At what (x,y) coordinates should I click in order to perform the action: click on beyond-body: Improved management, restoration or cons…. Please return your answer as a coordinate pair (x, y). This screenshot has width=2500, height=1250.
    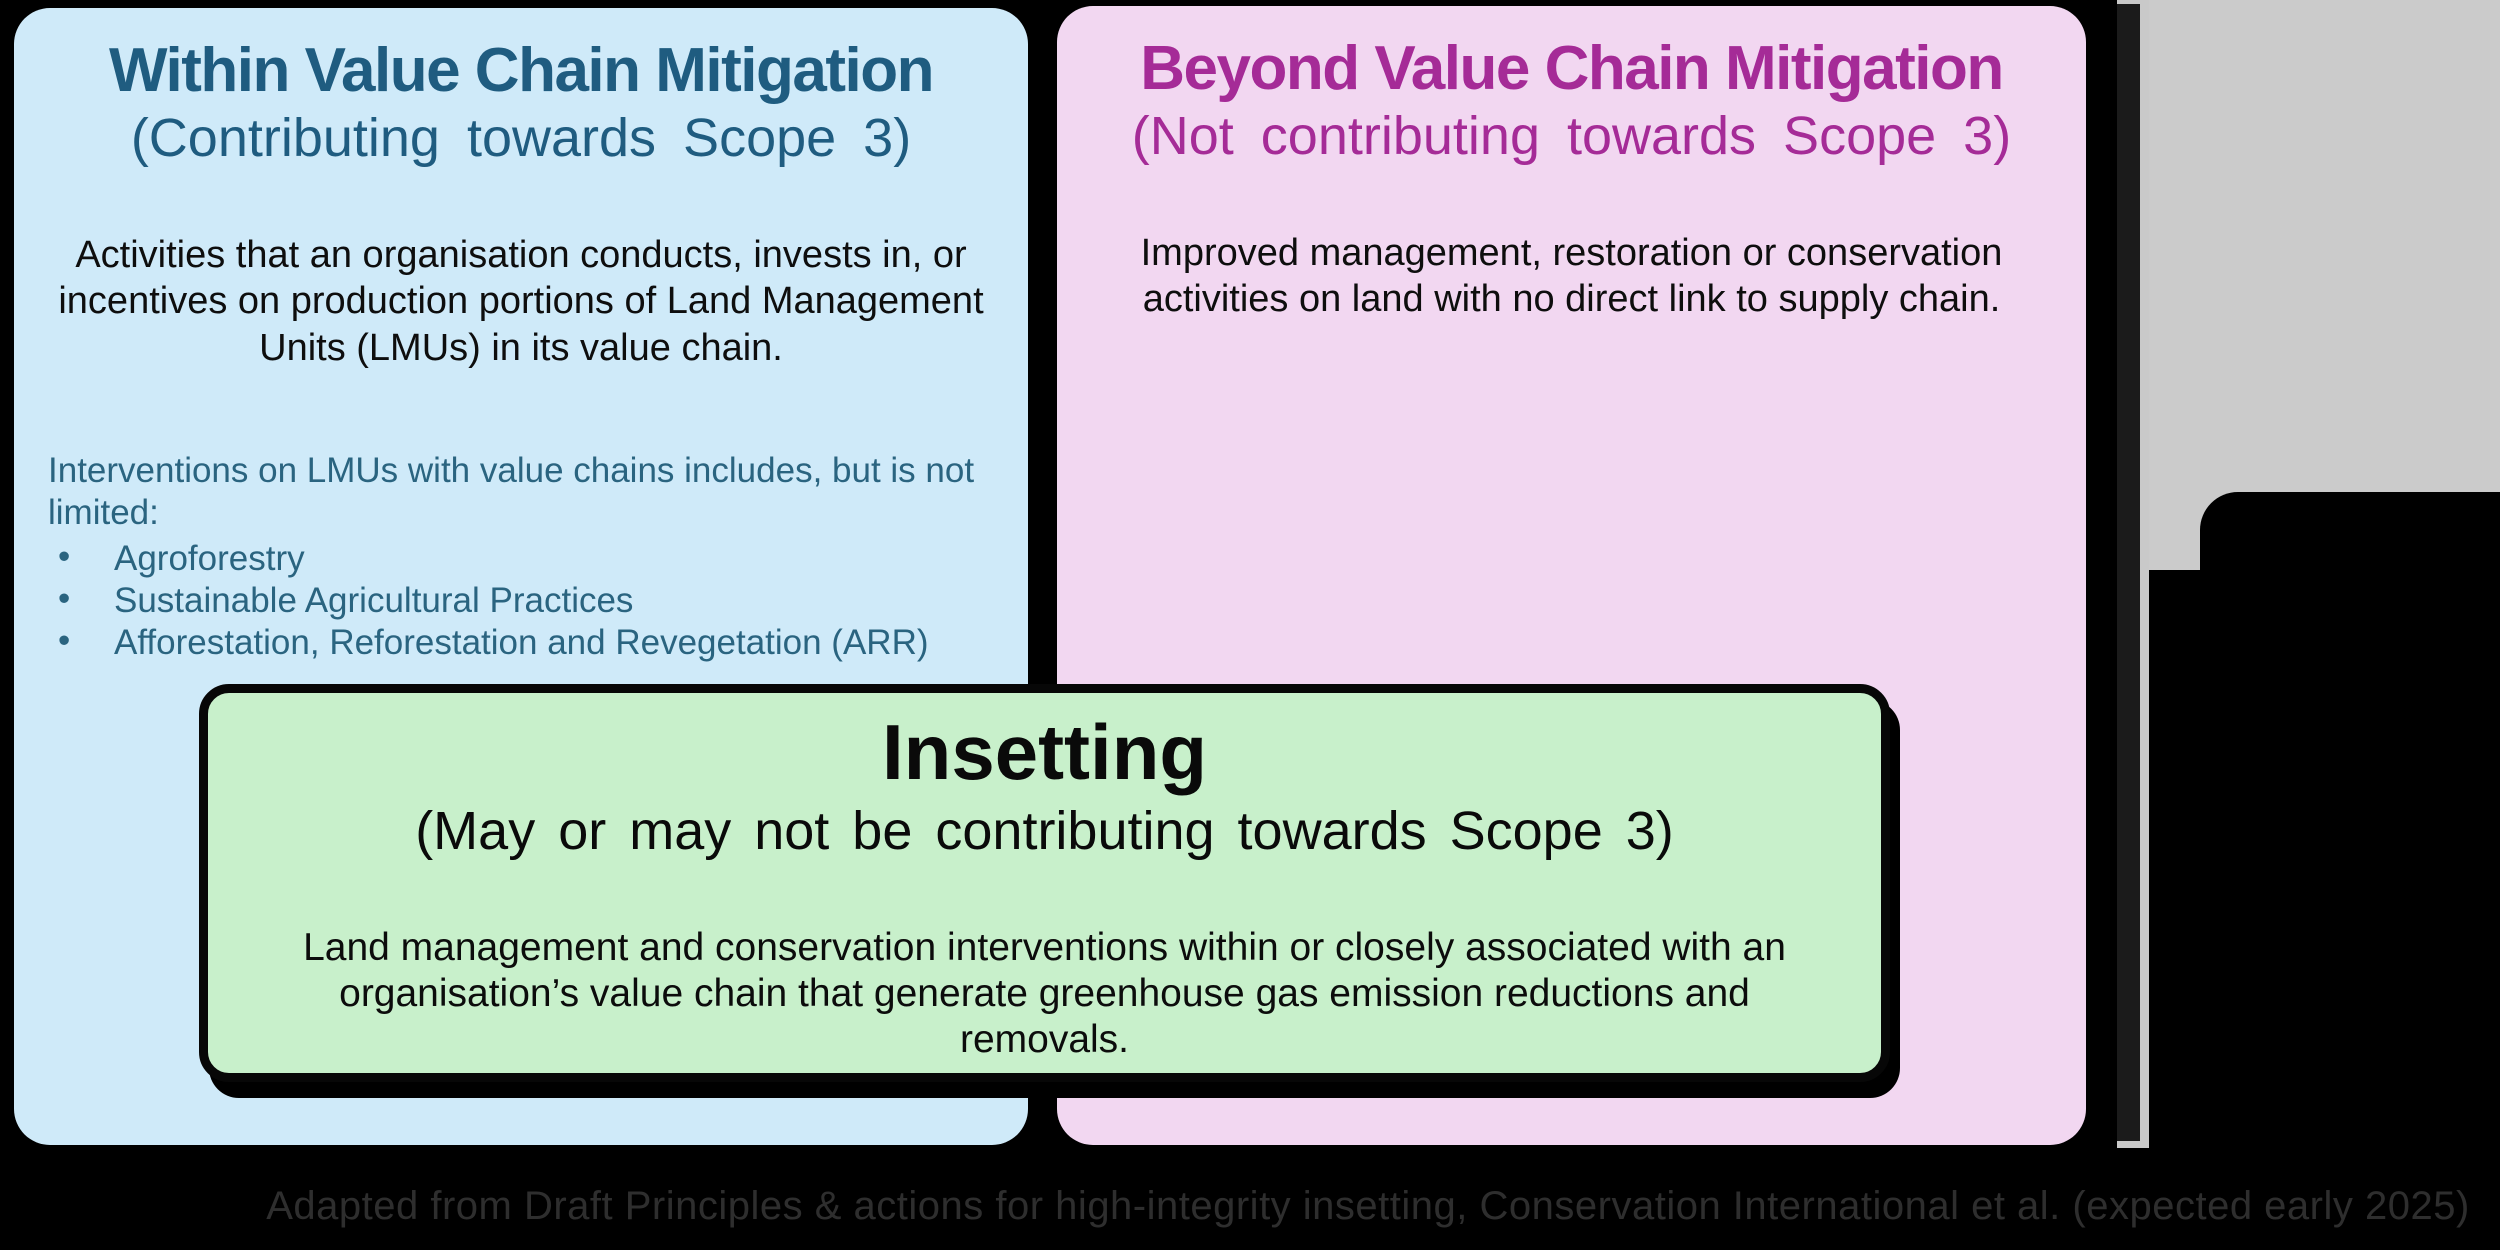
    Looking at the image, I should click on (1571, 276).